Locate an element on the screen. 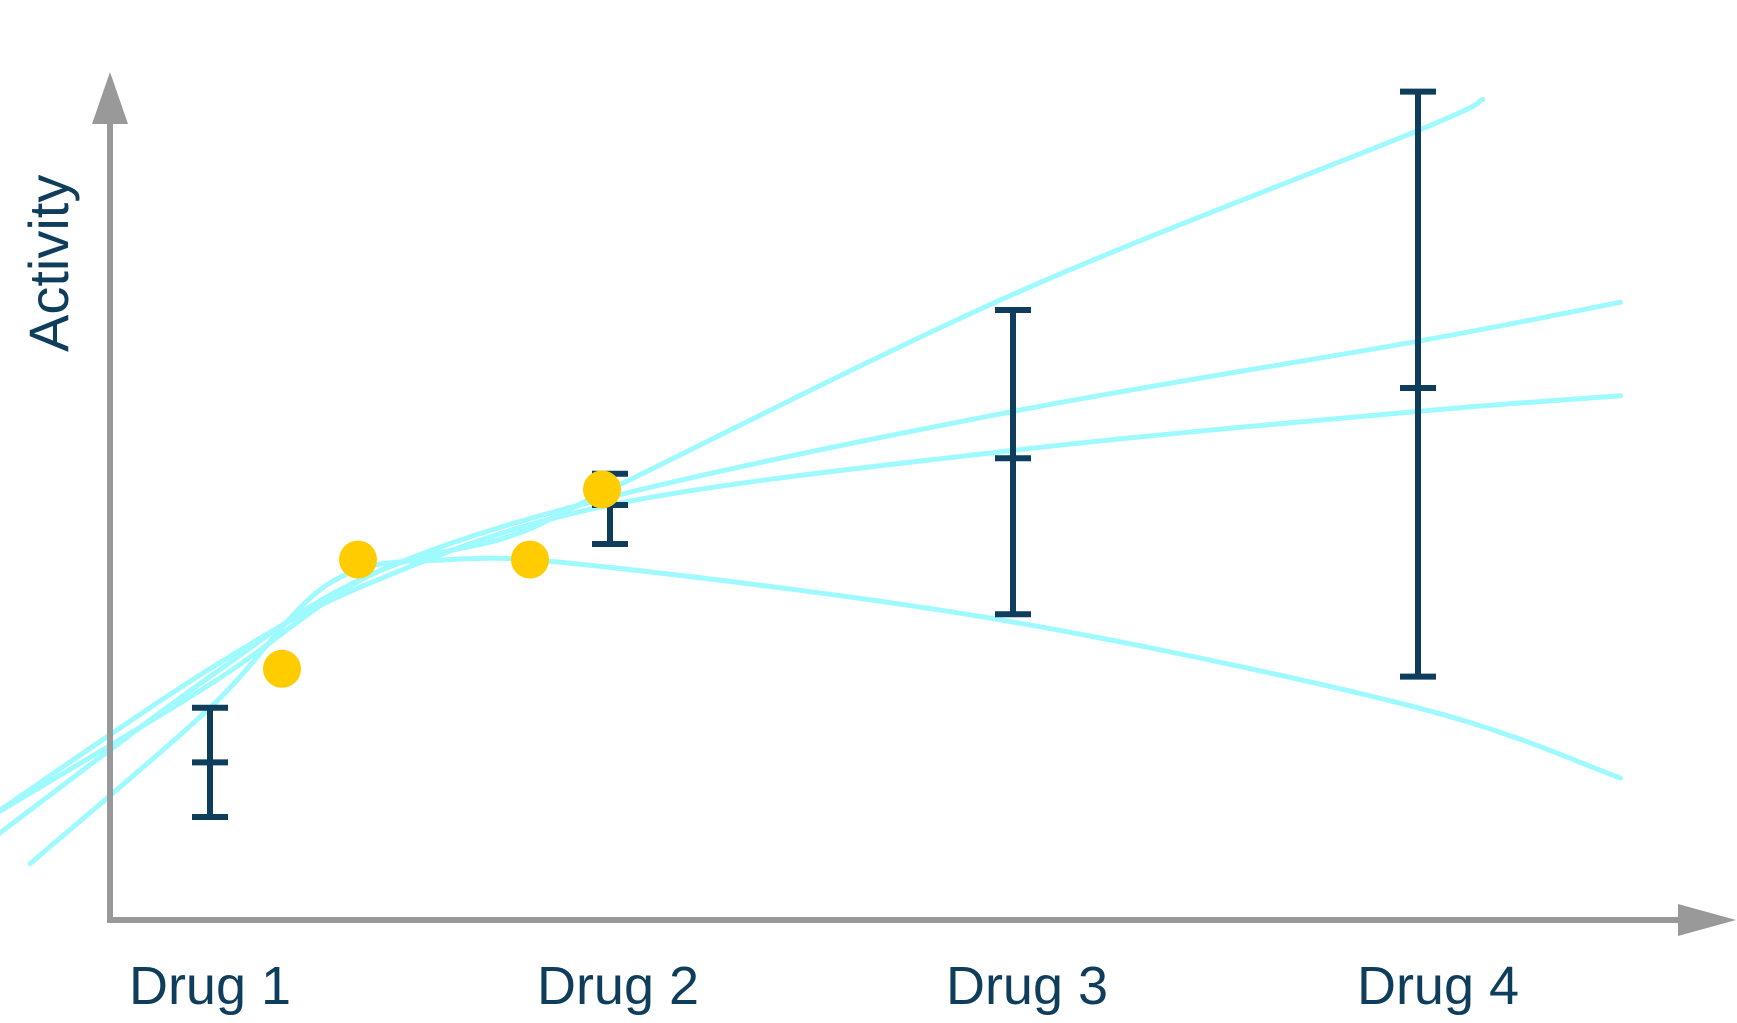  x-axis-arrowhead is located at coordinates (1707, 920).